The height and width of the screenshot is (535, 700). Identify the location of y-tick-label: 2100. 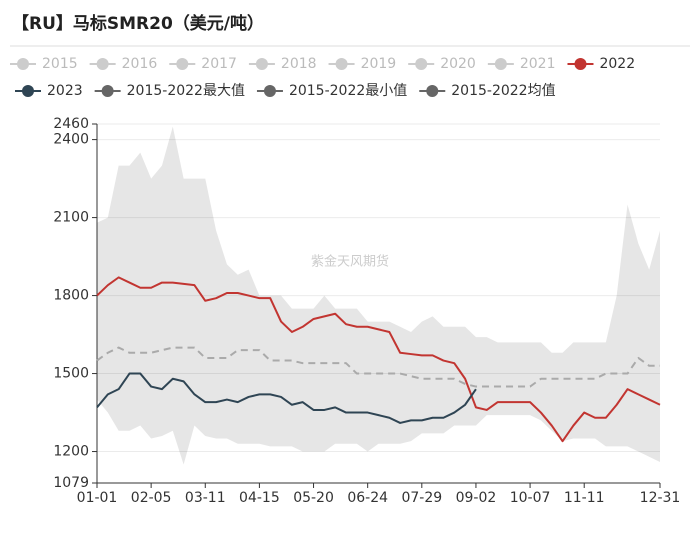
(71, 218).